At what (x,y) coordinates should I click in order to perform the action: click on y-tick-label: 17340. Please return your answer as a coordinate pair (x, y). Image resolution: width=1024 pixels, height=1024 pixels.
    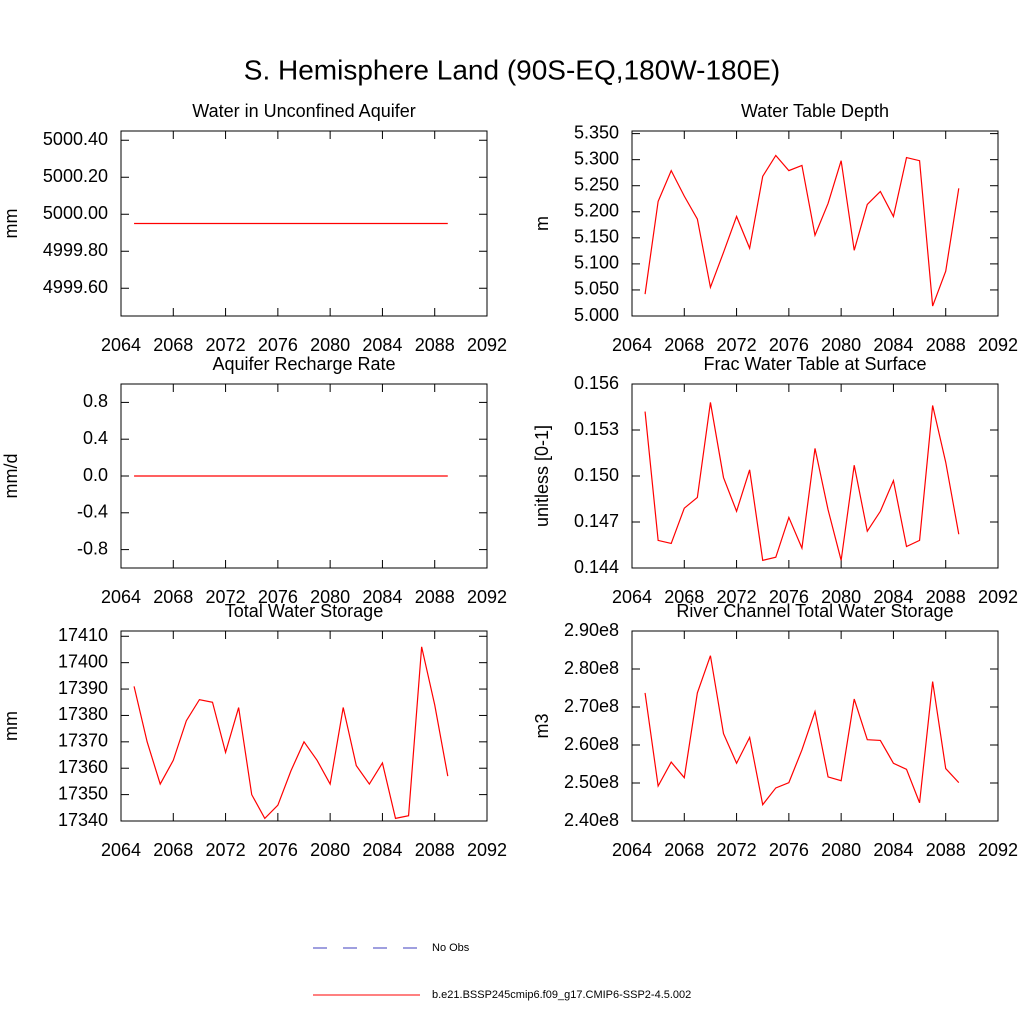
    Looking at the image, I should click on (83, 820).